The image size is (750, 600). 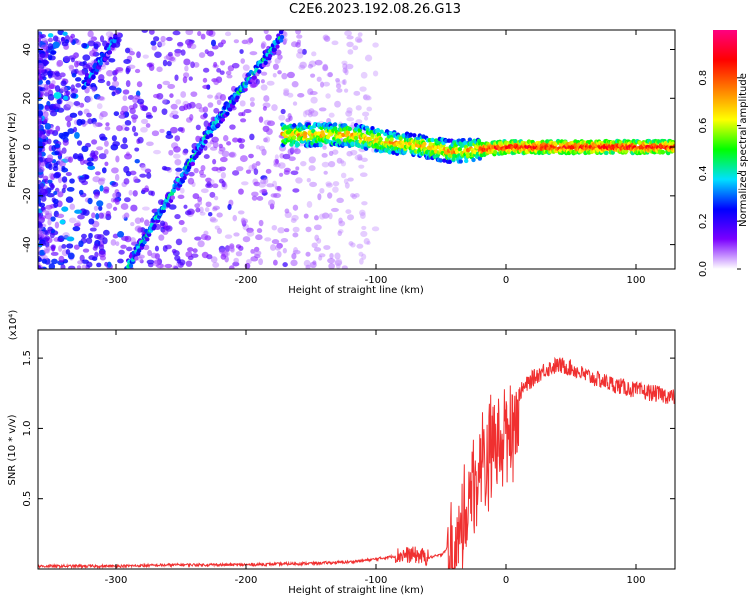 I want to click on x-tick-label: 100, so click(x=635, y=580).